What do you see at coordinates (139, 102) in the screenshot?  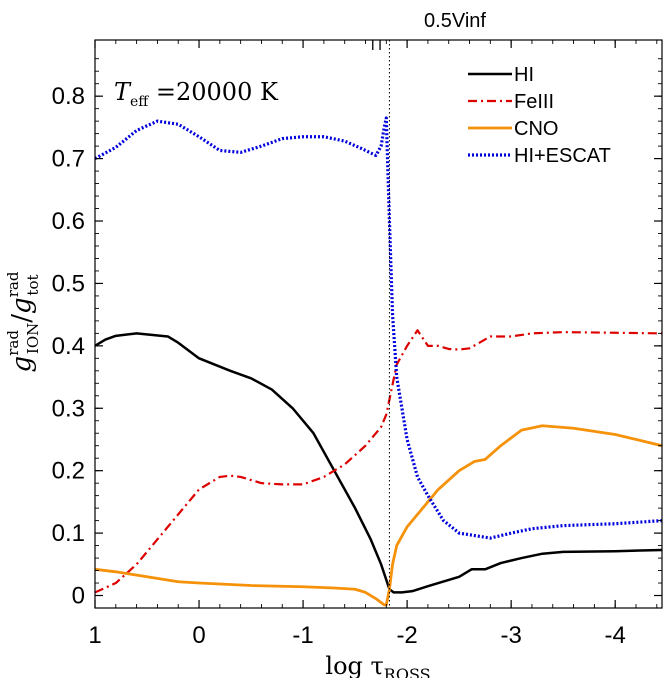 I see `annotation-subscript: eff` at bounding box center [139, 102].